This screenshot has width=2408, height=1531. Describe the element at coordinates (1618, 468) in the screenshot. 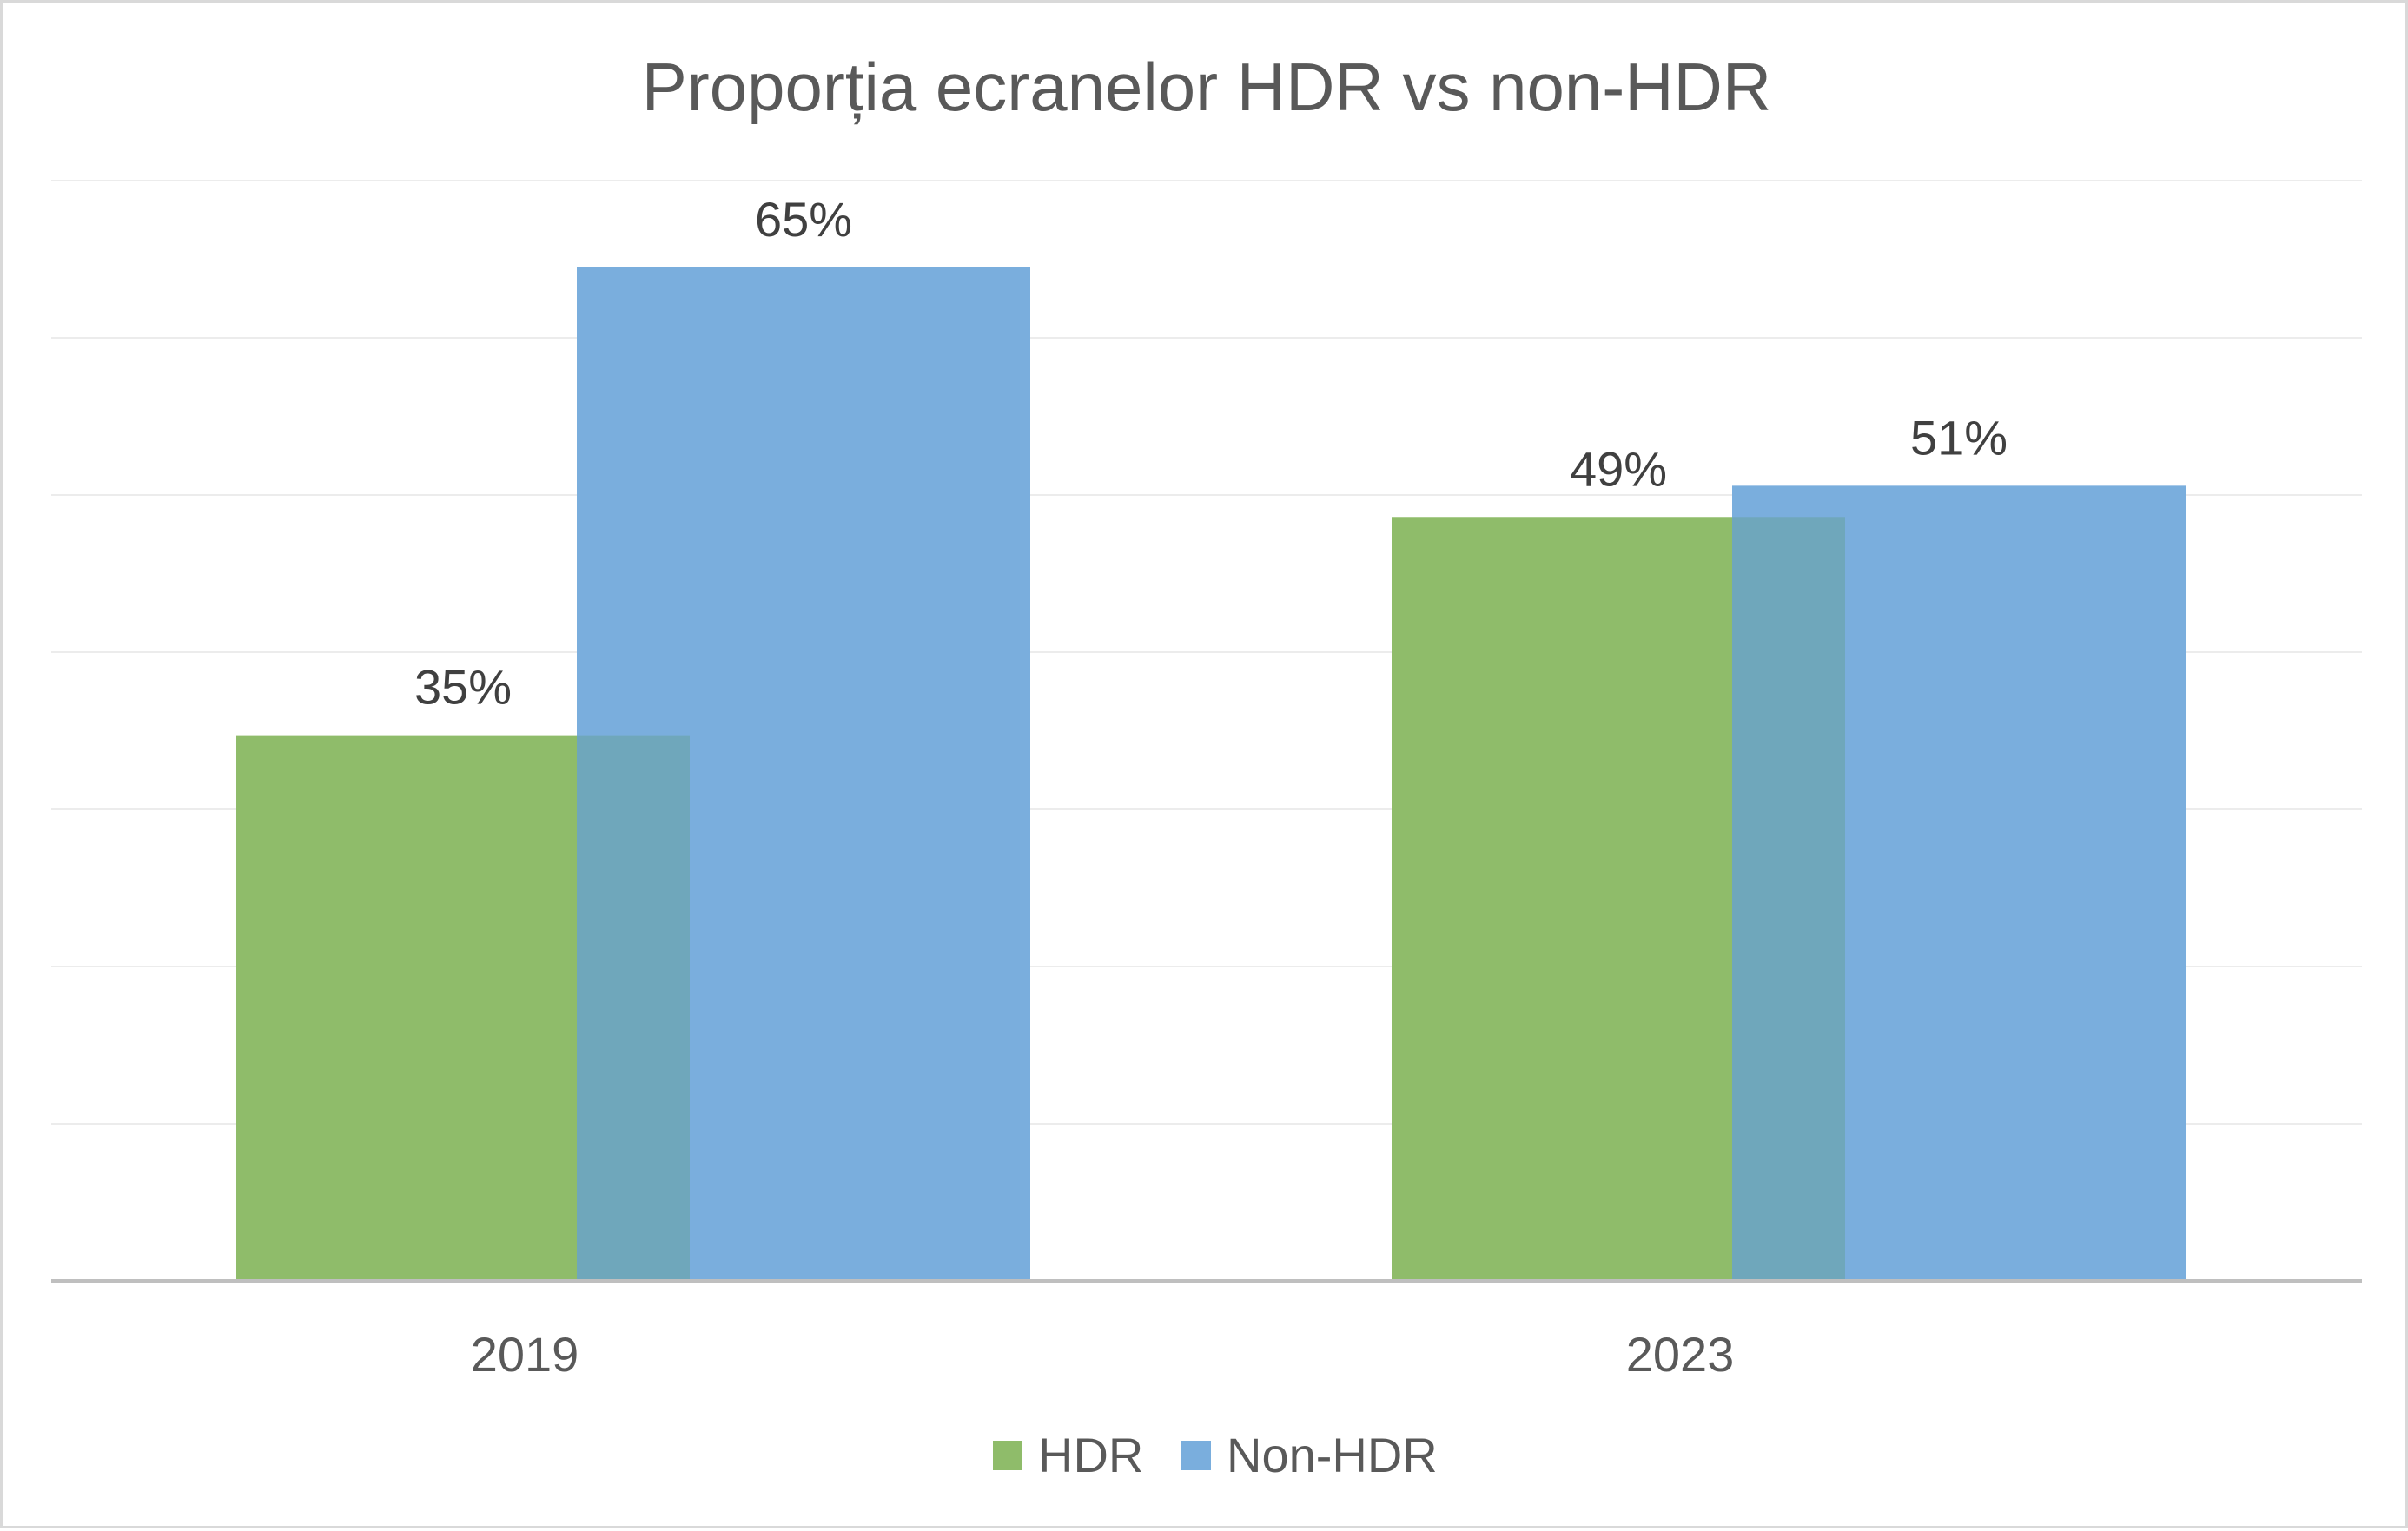

I see `data-label-hdr-2023: 49%` at that location.